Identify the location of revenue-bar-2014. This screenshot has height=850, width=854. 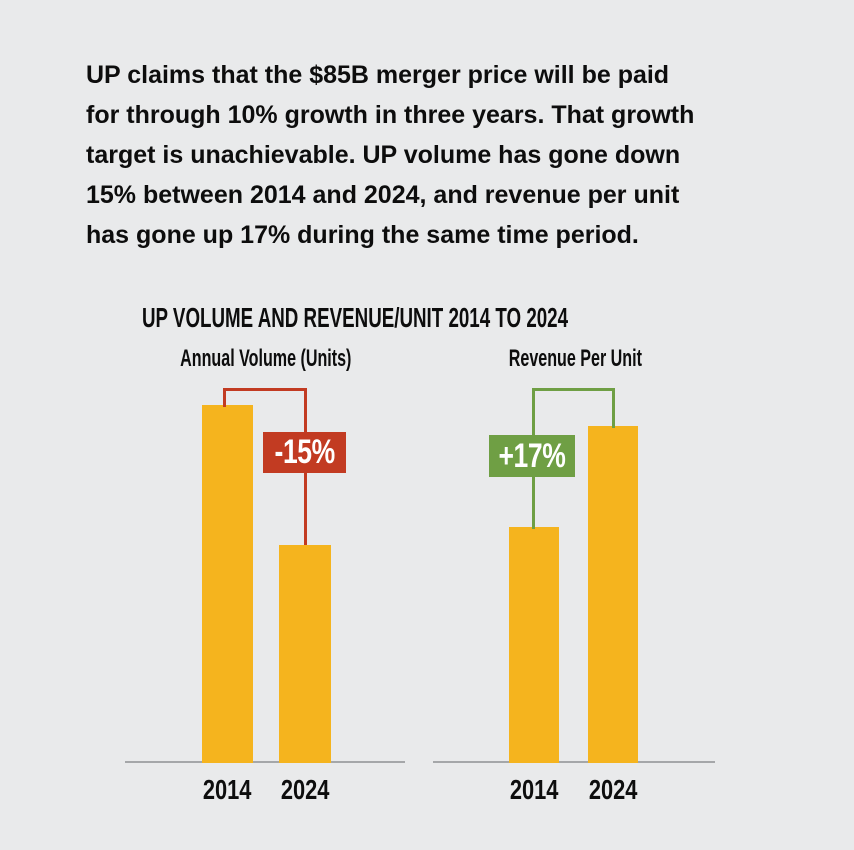
(534, 645).